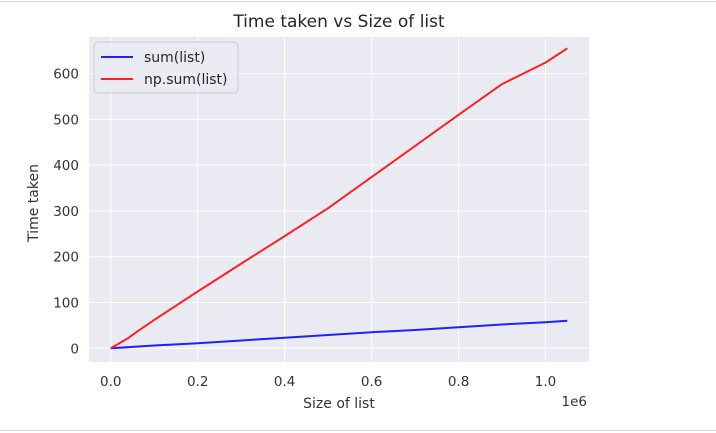 The image size is (716, 433). I want to click on x-tick-label: 0.4, so click(284, 382).